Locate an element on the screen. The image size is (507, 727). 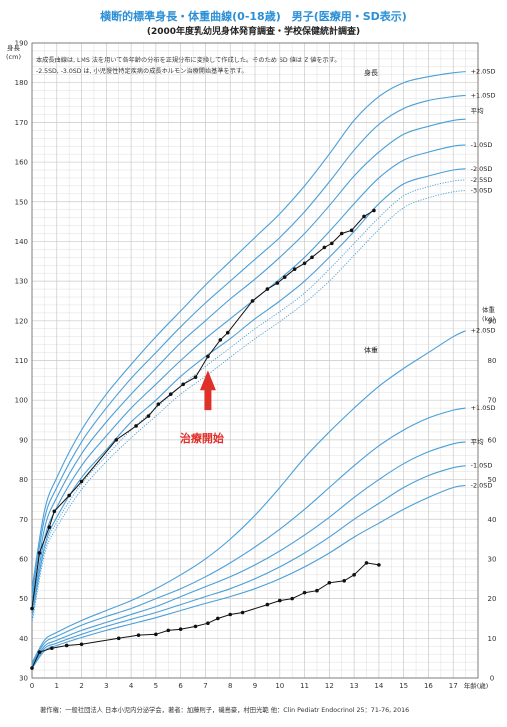
y-left-tick-label: 50 is located at coordinates (23, 599).